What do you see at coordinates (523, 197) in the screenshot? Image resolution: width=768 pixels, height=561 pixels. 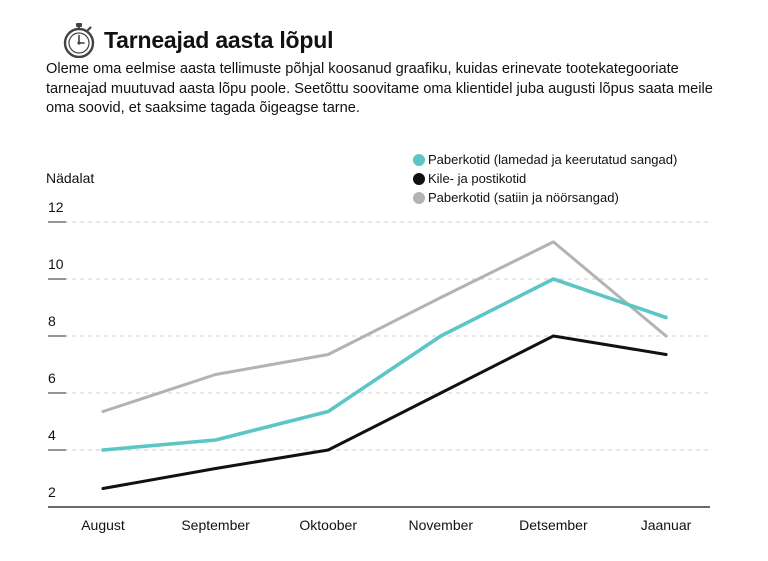 I see `legend-label: Paberkotid (satiin ja nöörsangad)` at bounding box center [523, 197].